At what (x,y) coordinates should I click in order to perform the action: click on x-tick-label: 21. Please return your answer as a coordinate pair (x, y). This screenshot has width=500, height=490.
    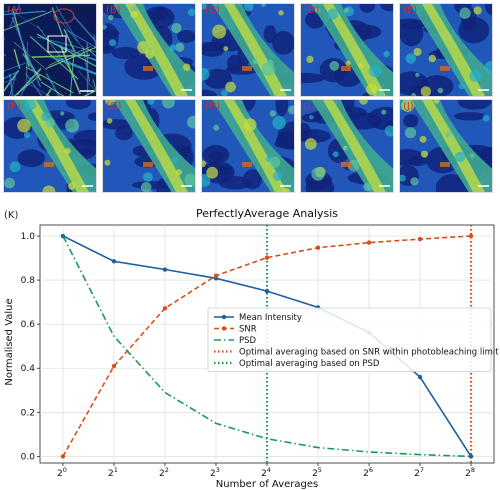
    Looking at the image, I should click on (113, 472).